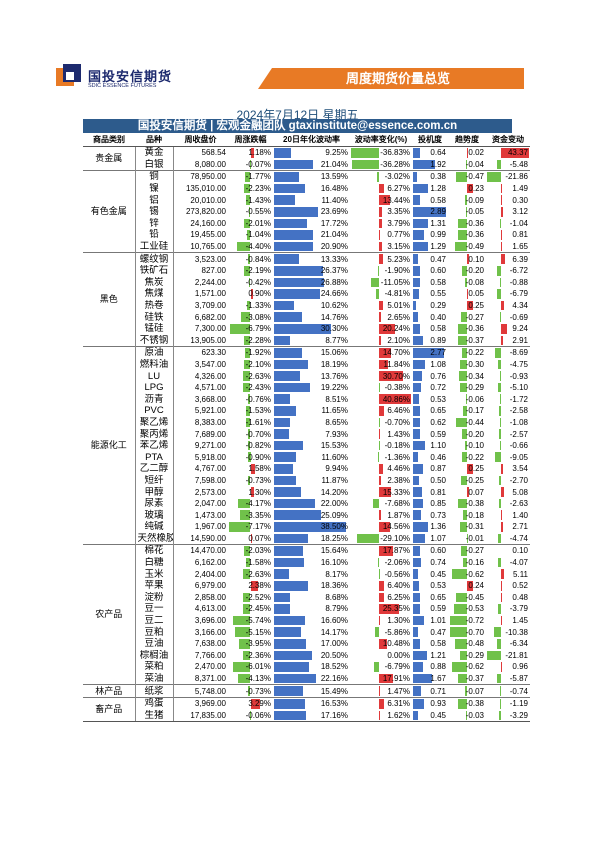 The image size is (595, 842). Describe the element at coordinates (311, 352) in the screenshot. I see `volatility-20d: 15.06%` at that location.